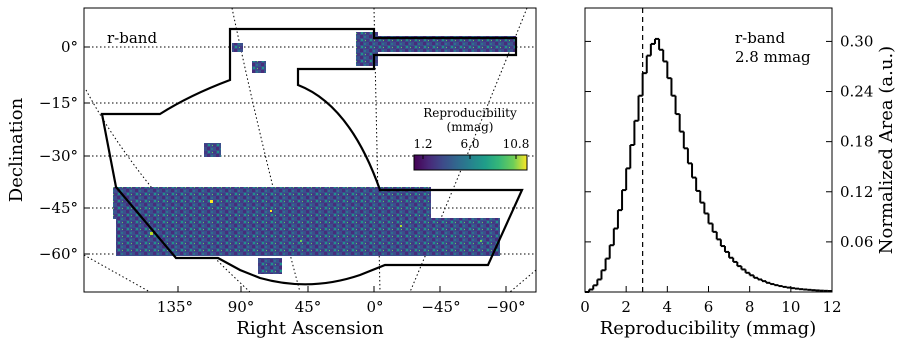 Image resolution: width=904 pixels, height=343 pixels. What do you see at coordinates (470, 127) in the screenshot?
I see `colorbar-units: (mmag)` at bounding box center [470, 127].